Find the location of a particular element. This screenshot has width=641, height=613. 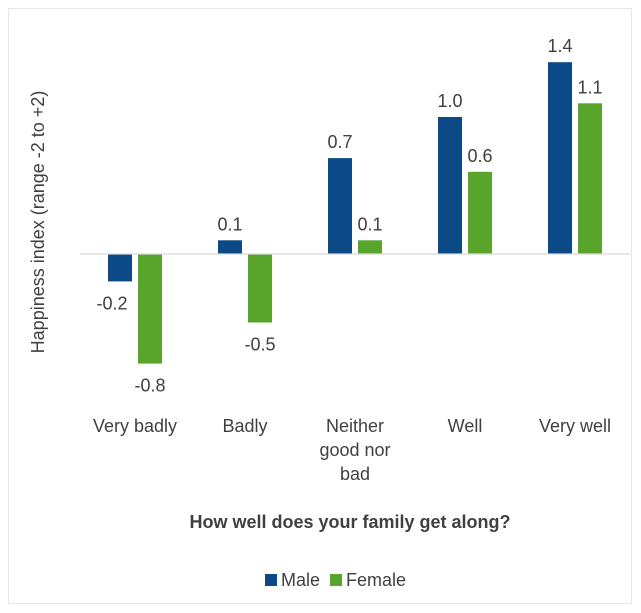

category-label-3-line-3: bad is located at coordinates (355, 474).